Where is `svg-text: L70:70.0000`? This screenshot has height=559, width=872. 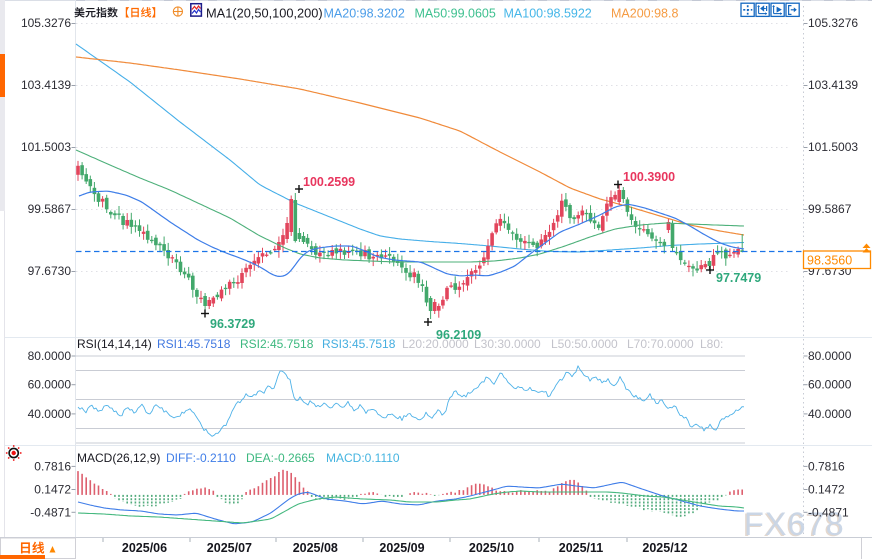 svg-text: L70:70.0000 is located at coordinates (660, 344).